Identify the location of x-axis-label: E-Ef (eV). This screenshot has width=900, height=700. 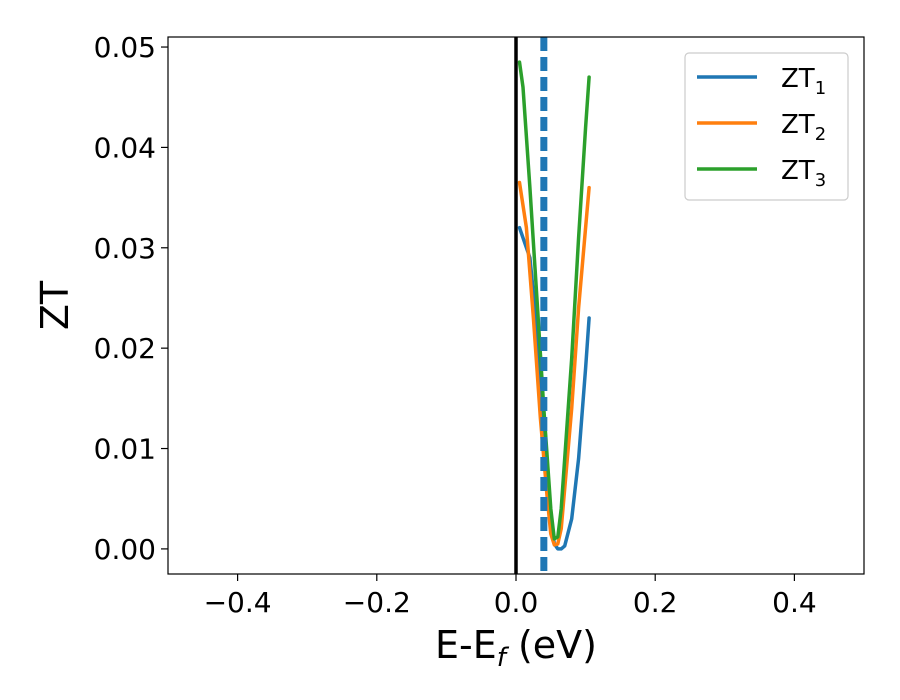
(516, 648).